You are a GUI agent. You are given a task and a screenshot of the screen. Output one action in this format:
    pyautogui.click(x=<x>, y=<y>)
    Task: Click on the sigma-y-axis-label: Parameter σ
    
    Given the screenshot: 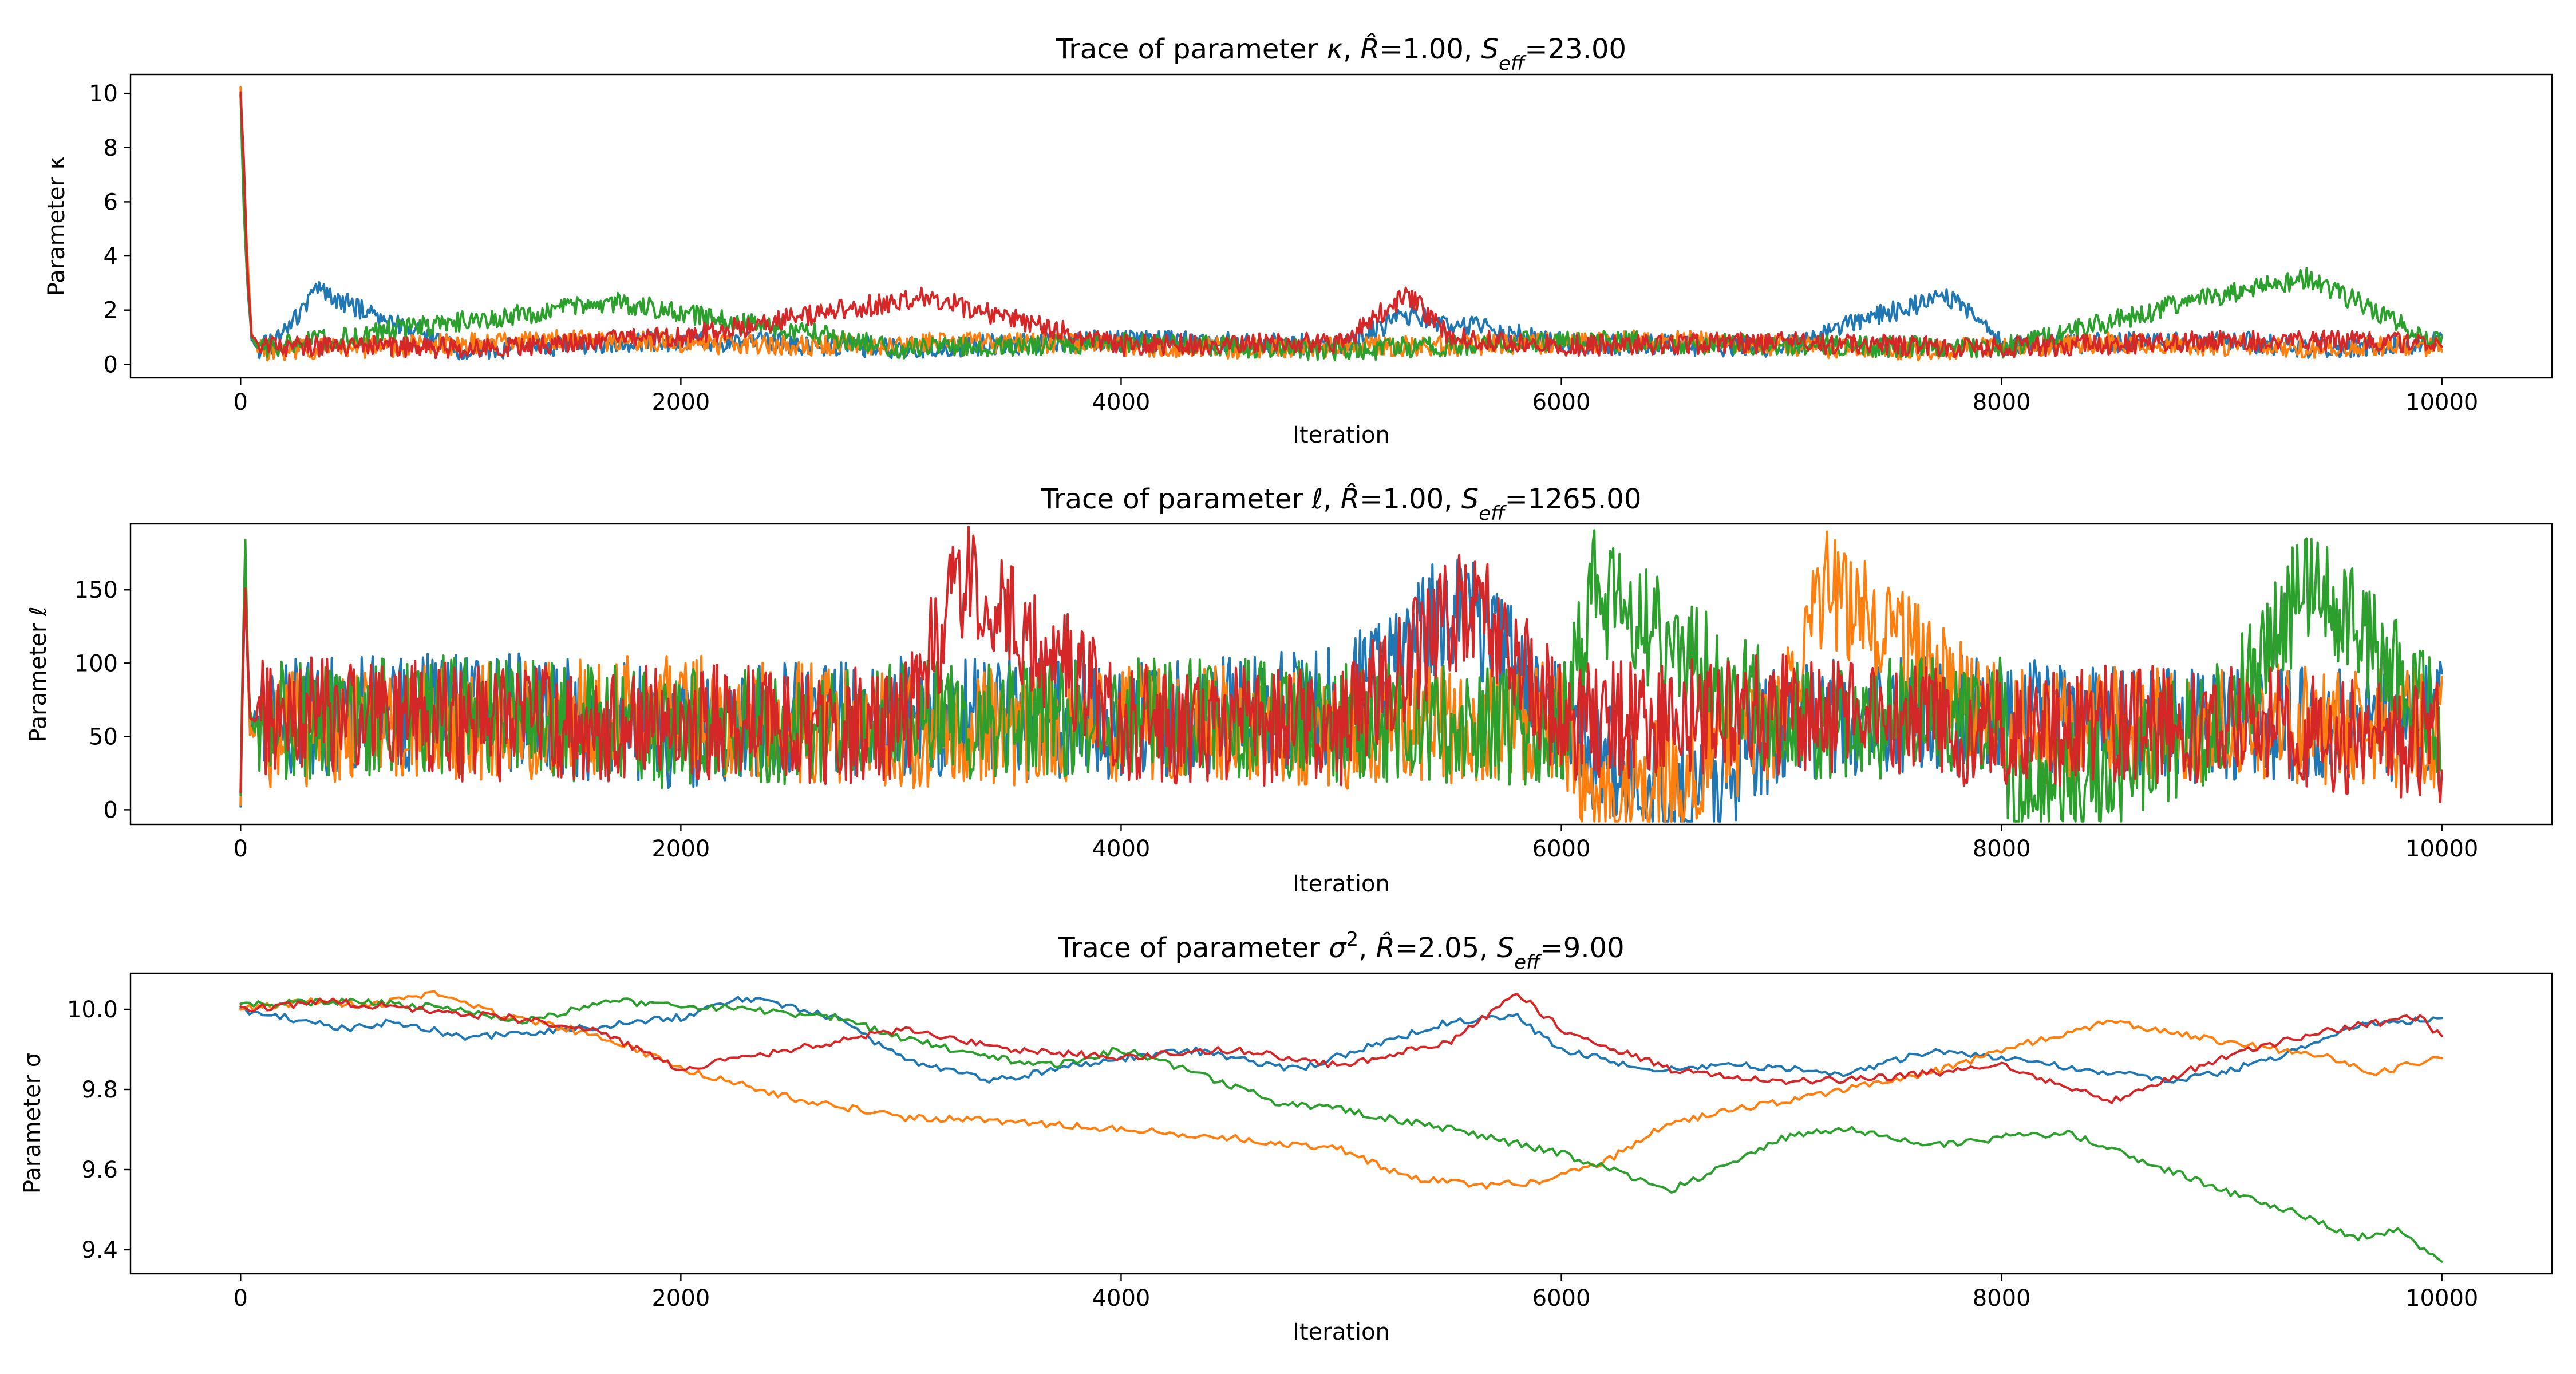 What is the action you would take?
    pyautogui.click(x=32, y=1123)
    